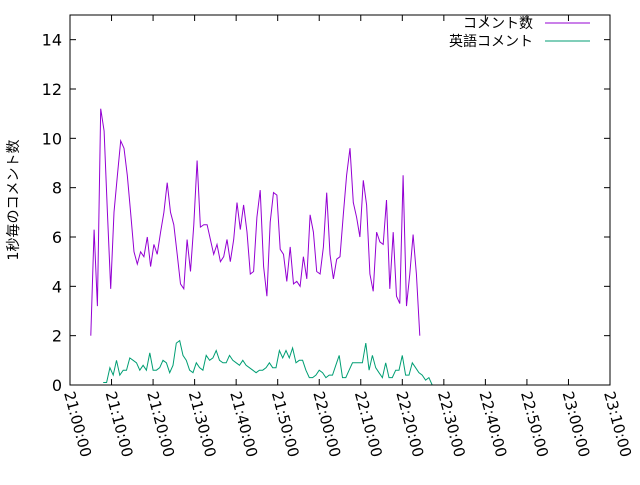  I want to click on y-tick-label: 10, so click(52, 138).